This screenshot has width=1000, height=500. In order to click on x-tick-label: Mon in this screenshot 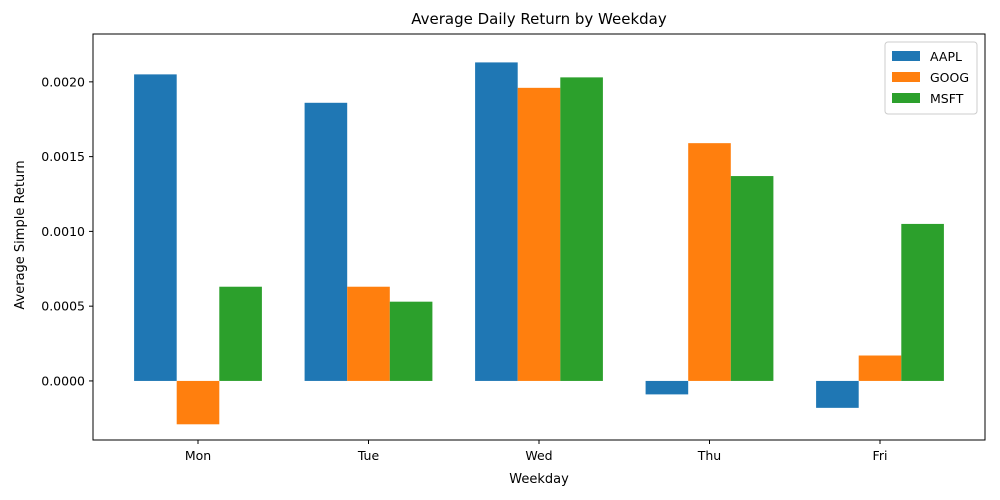, I will do `click(198, 455)`.